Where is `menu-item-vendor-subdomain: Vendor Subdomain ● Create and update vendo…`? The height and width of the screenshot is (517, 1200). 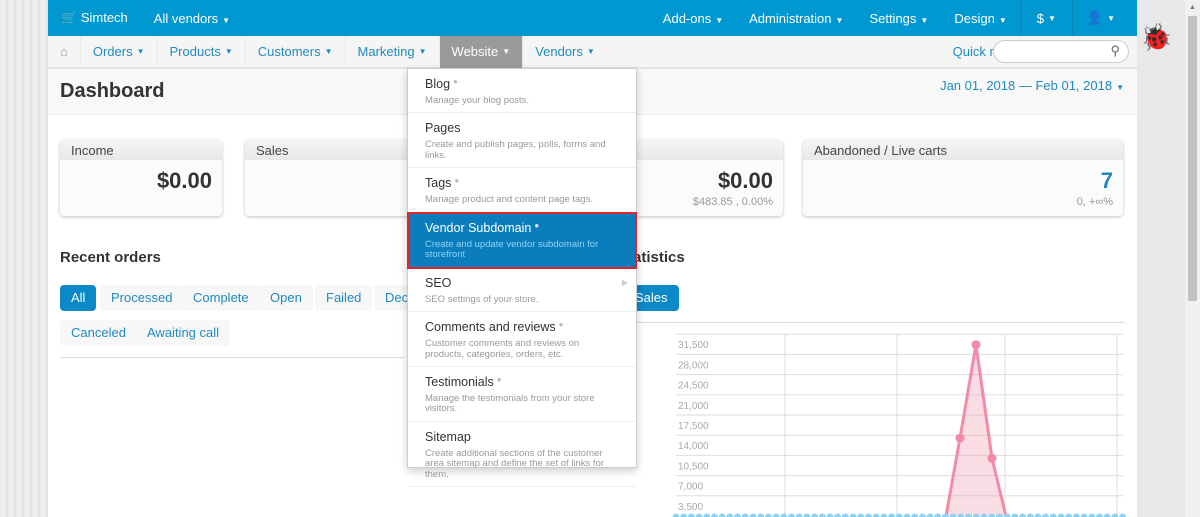 menu-item-vendor-subdomain: Vendor Subdomain ● Create and update vendo… is located at coordinates (522, 240).